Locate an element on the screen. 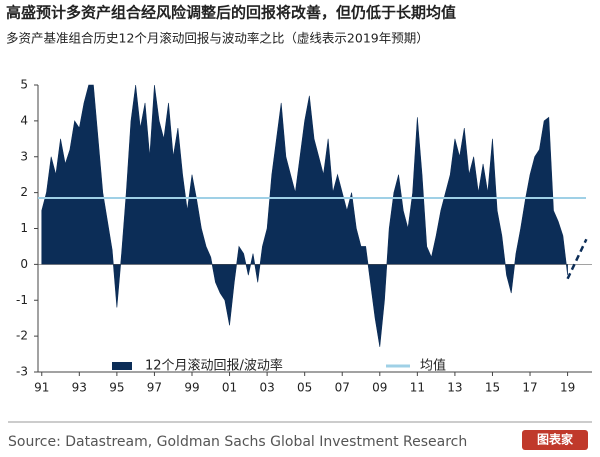 The height and width of the screenshot is (457, 600). chart-subtitle: 多资产基准组合历史12个月滚动回报与波动率之比（虚线表示2019年预期） is located at coordinates (217, 38).